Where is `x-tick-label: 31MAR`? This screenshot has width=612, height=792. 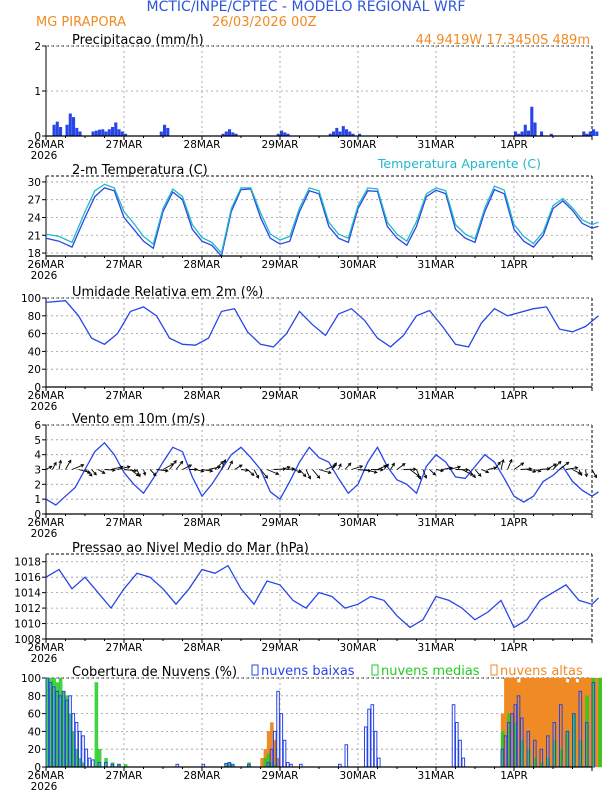 x-tick-label: 31MAR is located at coordinates (436, 396).